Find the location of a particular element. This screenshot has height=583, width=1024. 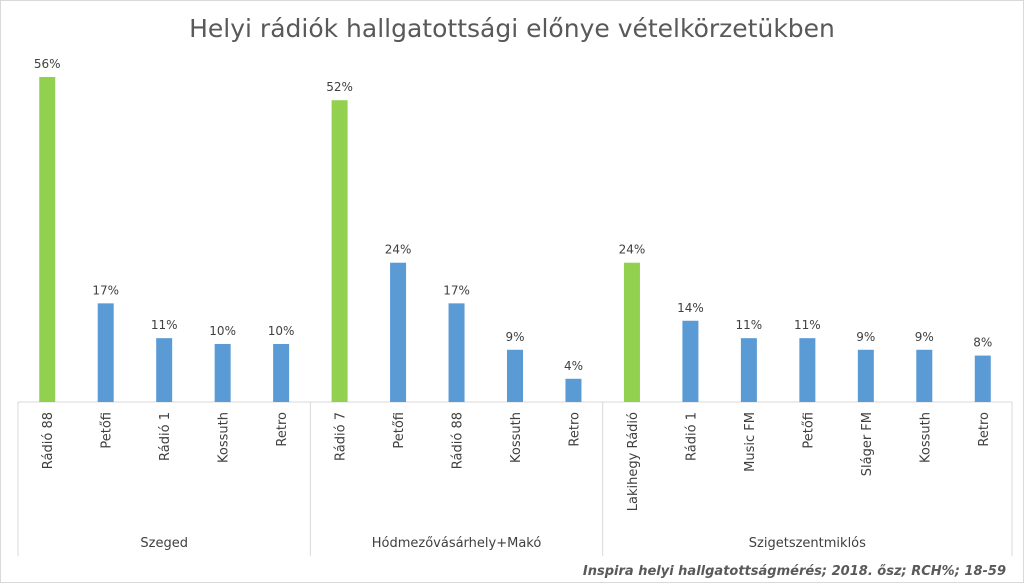

data-label: 8% is located at coordinates (982, 343).